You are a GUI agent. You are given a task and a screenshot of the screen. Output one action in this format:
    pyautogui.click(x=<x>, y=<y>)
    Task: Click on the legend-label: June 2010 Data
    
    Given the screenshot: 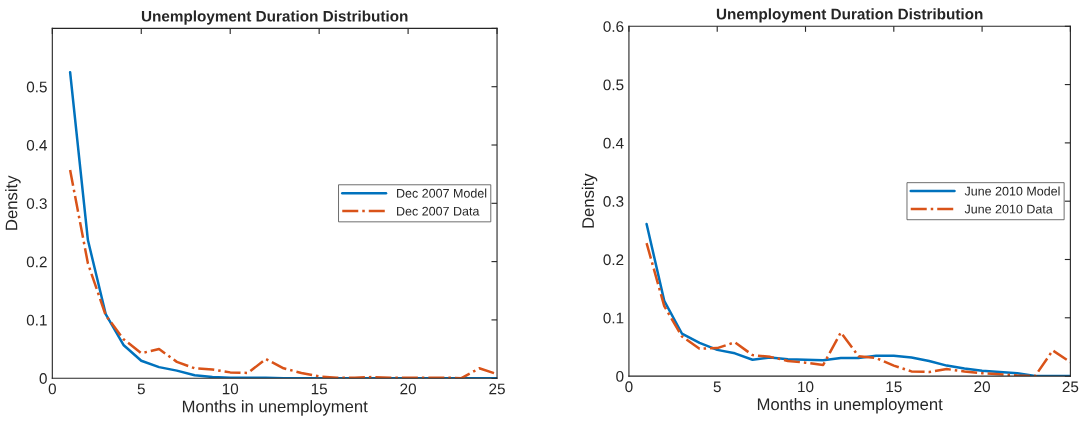 What is the action you would take?
    pyautogui.click(x=1008, y=209)
    